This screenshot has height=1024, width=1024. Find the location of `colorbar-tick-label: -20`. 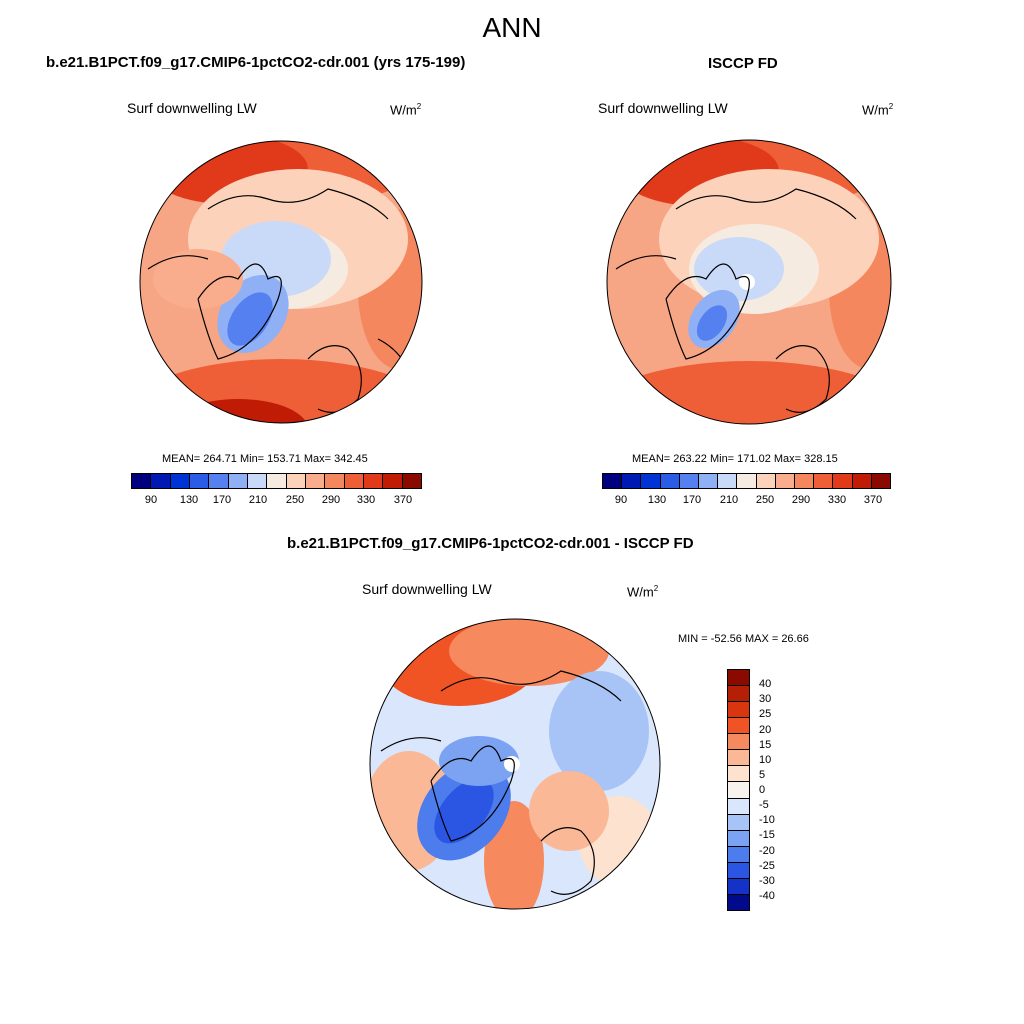

colorbar-tick-label: -20 is located at coordinates (767, 850).